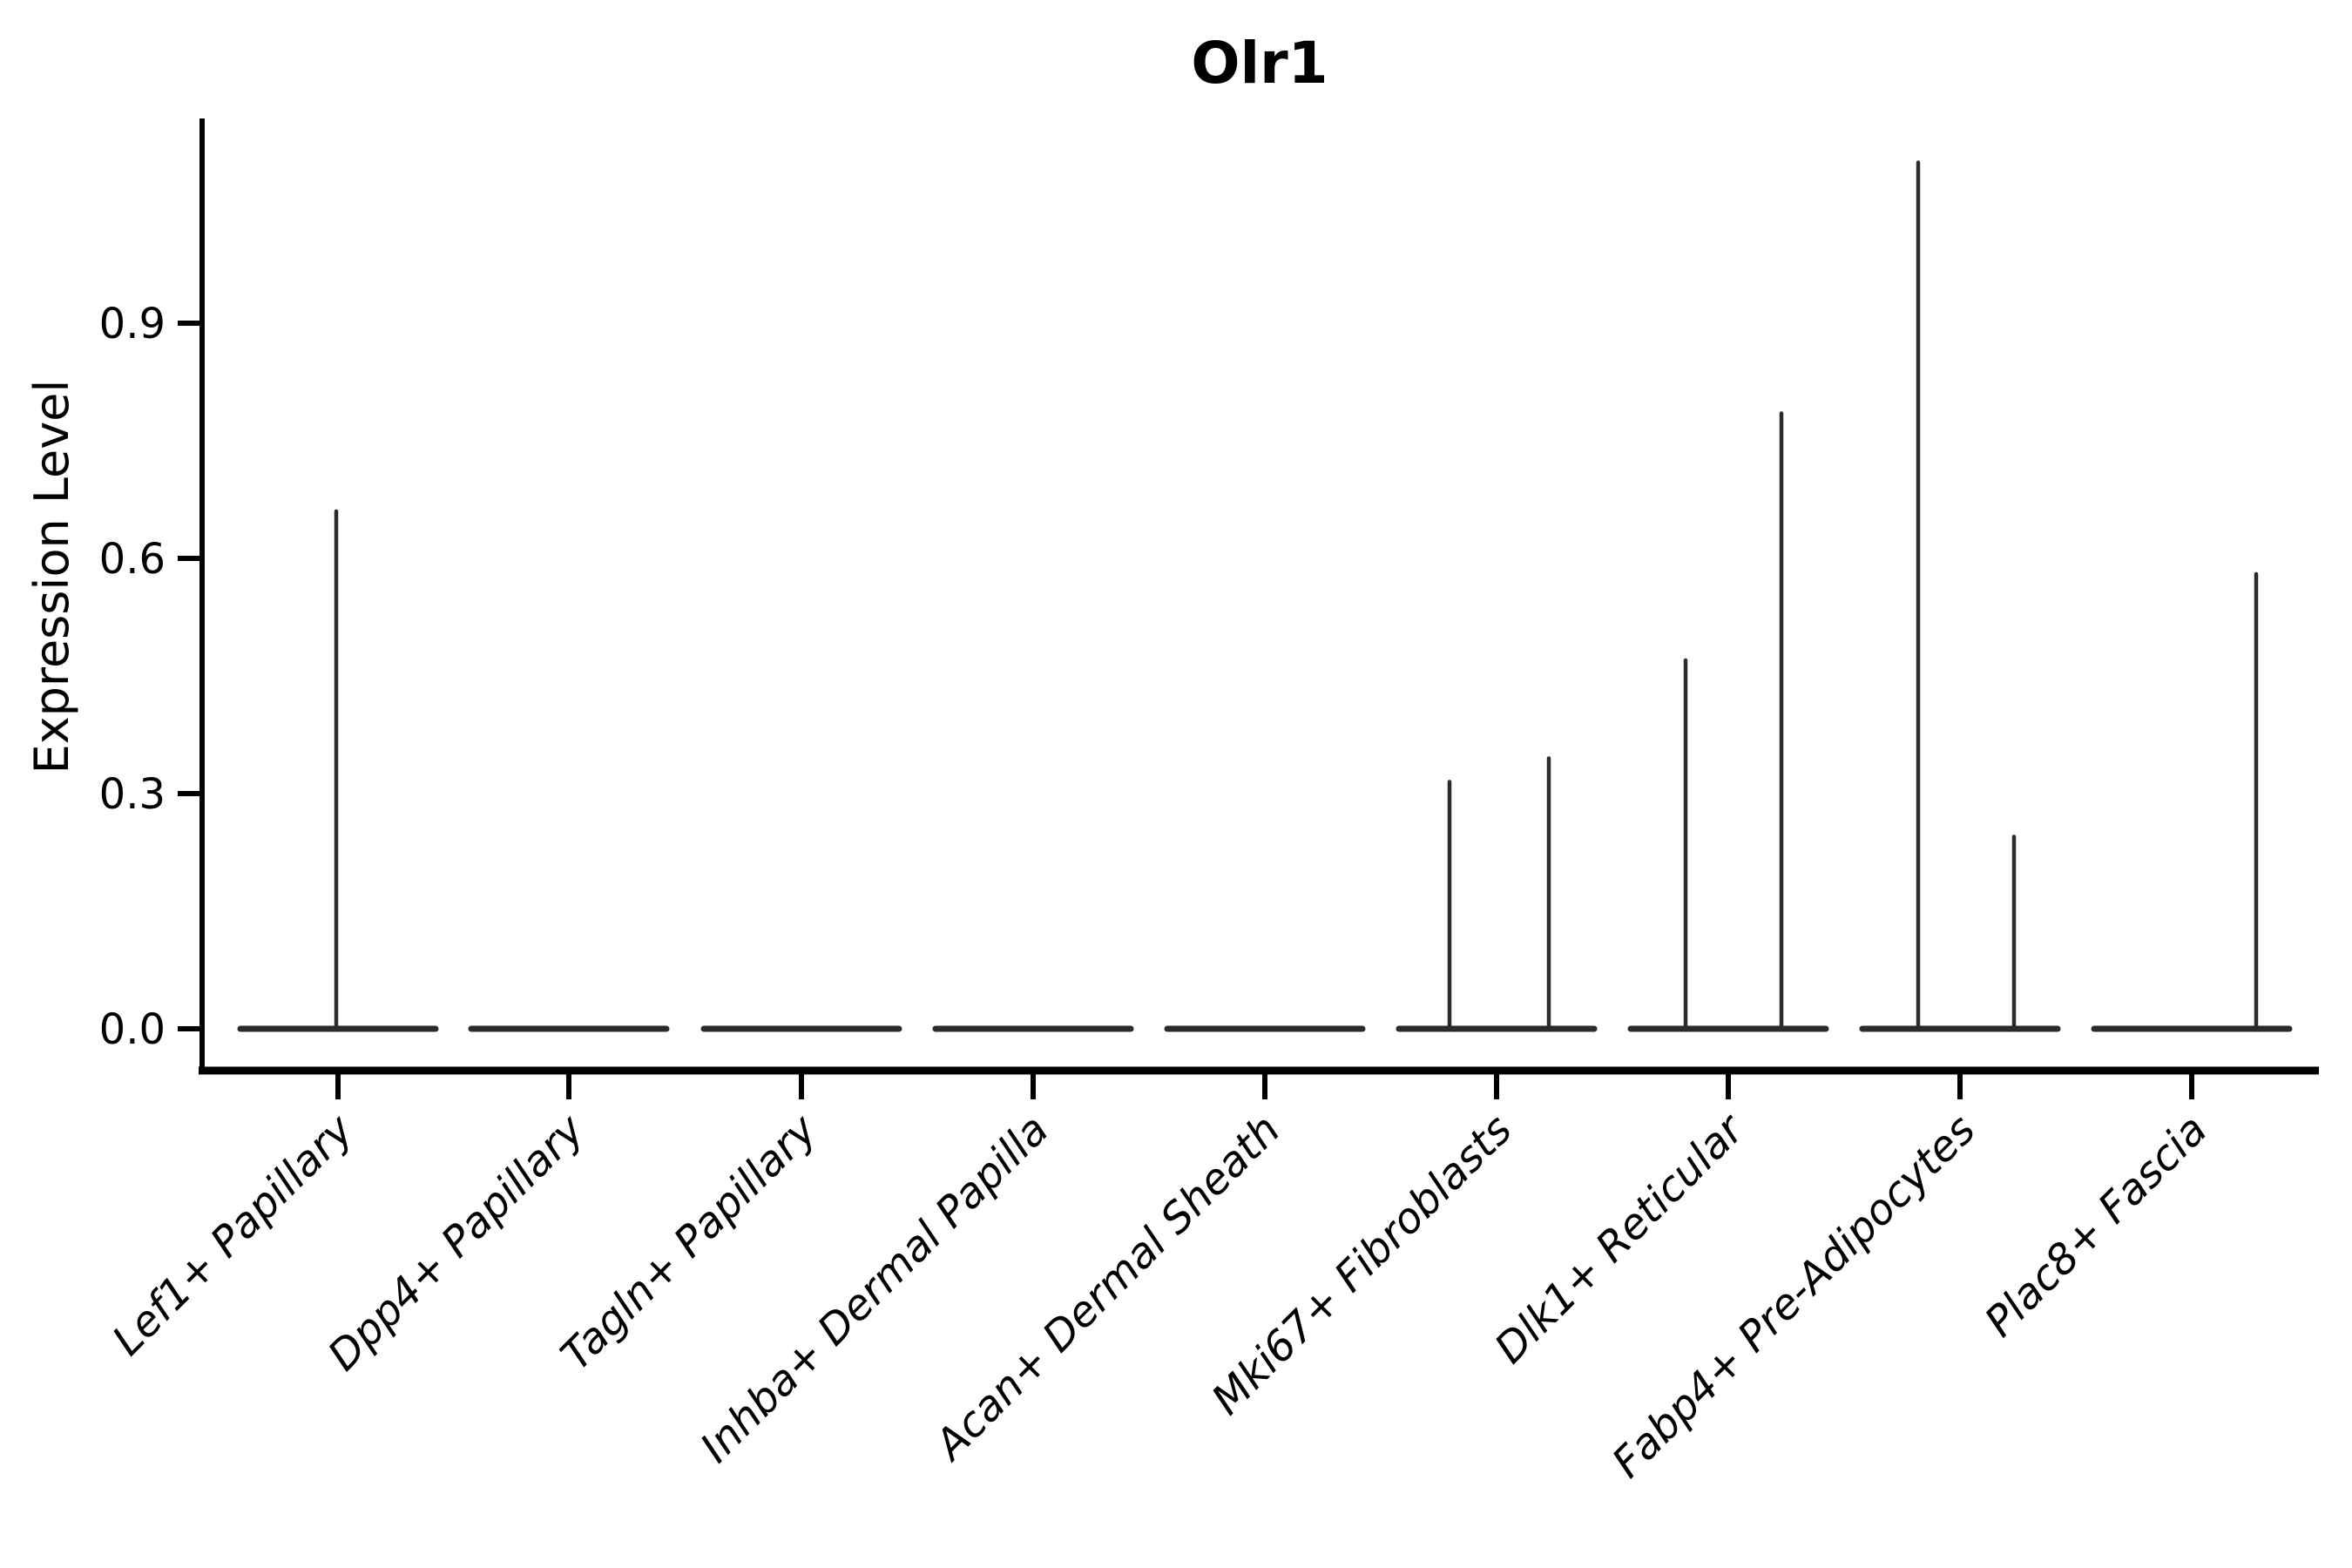 The height and width of the screenshot is (1568, 2352). What do you see at coordinates (150, 677) in the screenshot?
I see `y-ticks: 0.0 0.3 0.6 0.9` at bounding box center [150, 677].